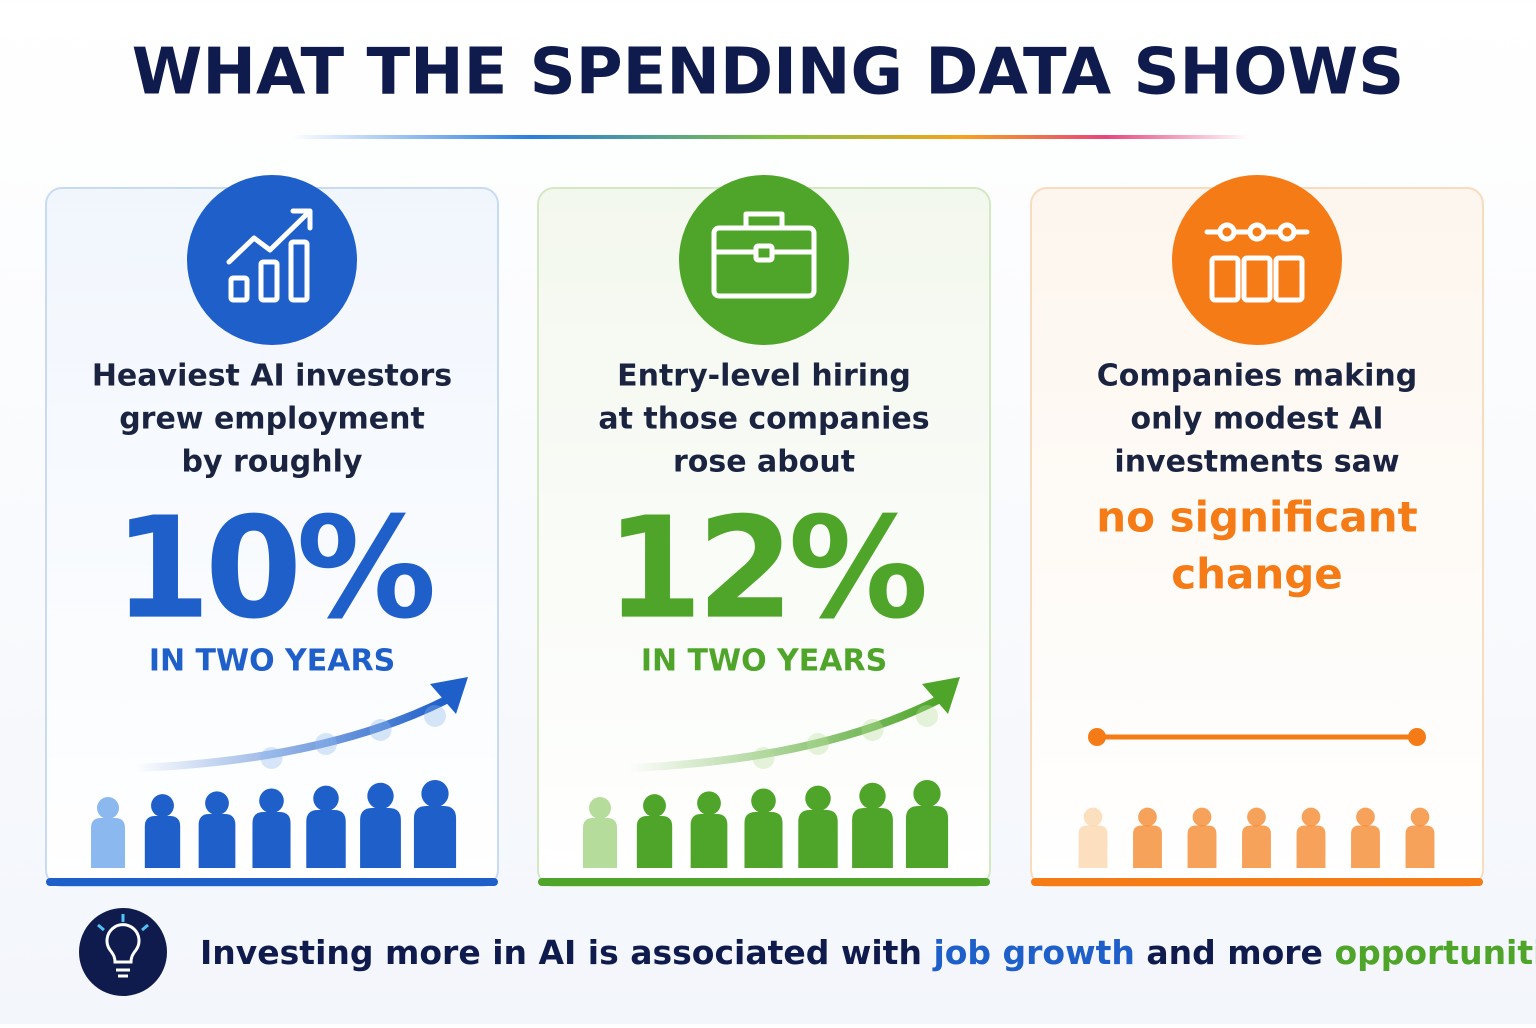 Image resolution: width=1536 pixels, height=1028 pixels. What do you see at coordinates (1256, 462) in the screenshot?
I see `card-text: investments saw` at bounding box center [1256, 462].